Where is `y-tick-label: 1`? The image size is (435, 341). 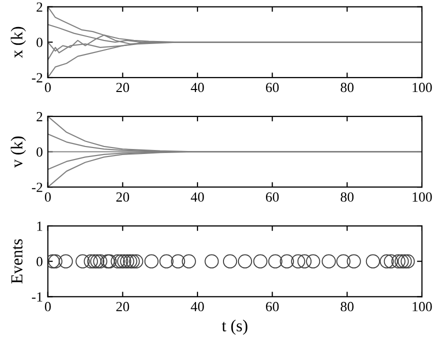 y-tick-label: 1 is located at coordinates (39, 226).